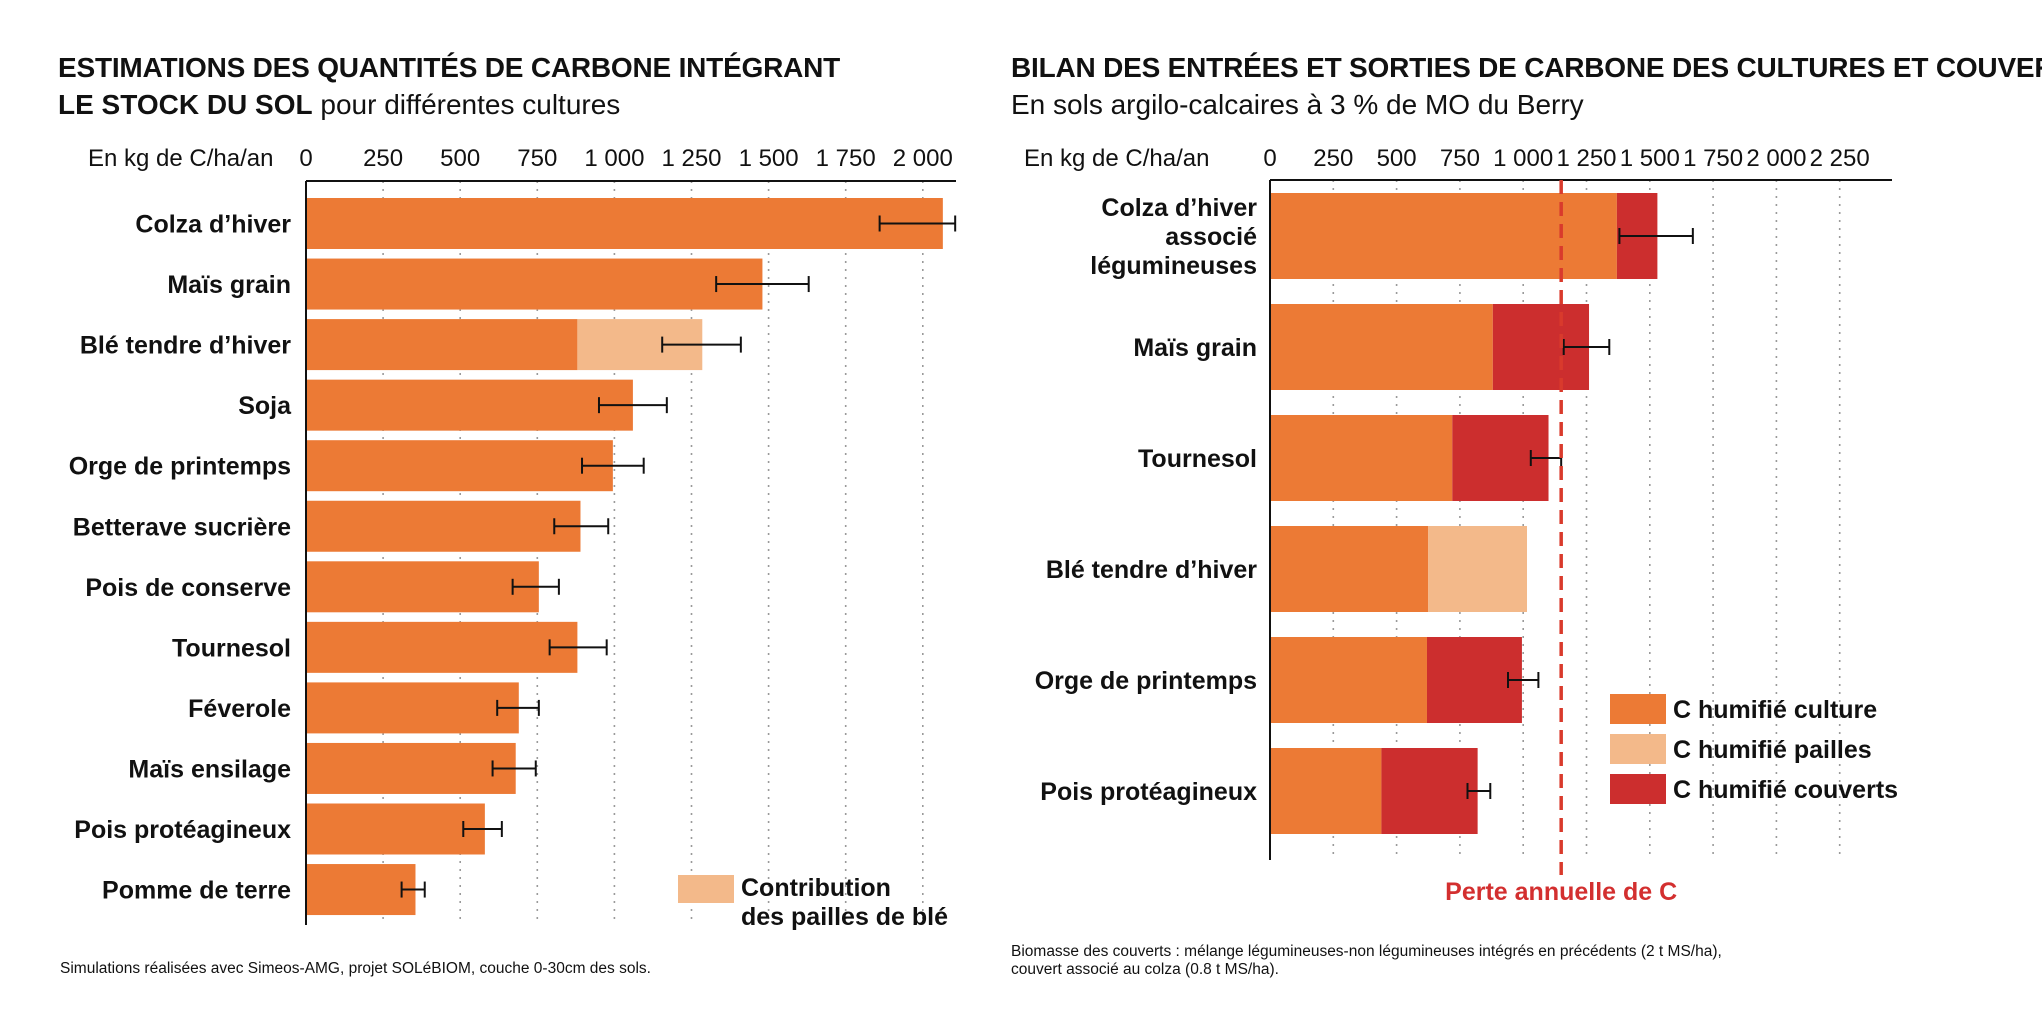 The height and width of the screenshot is (1018, 2042). Describe the element at coordinates (1145, 969) in the screenshot. I see `right-footnote-line2: couvert associé au colza (0.8 t MS/ha).` at that location.